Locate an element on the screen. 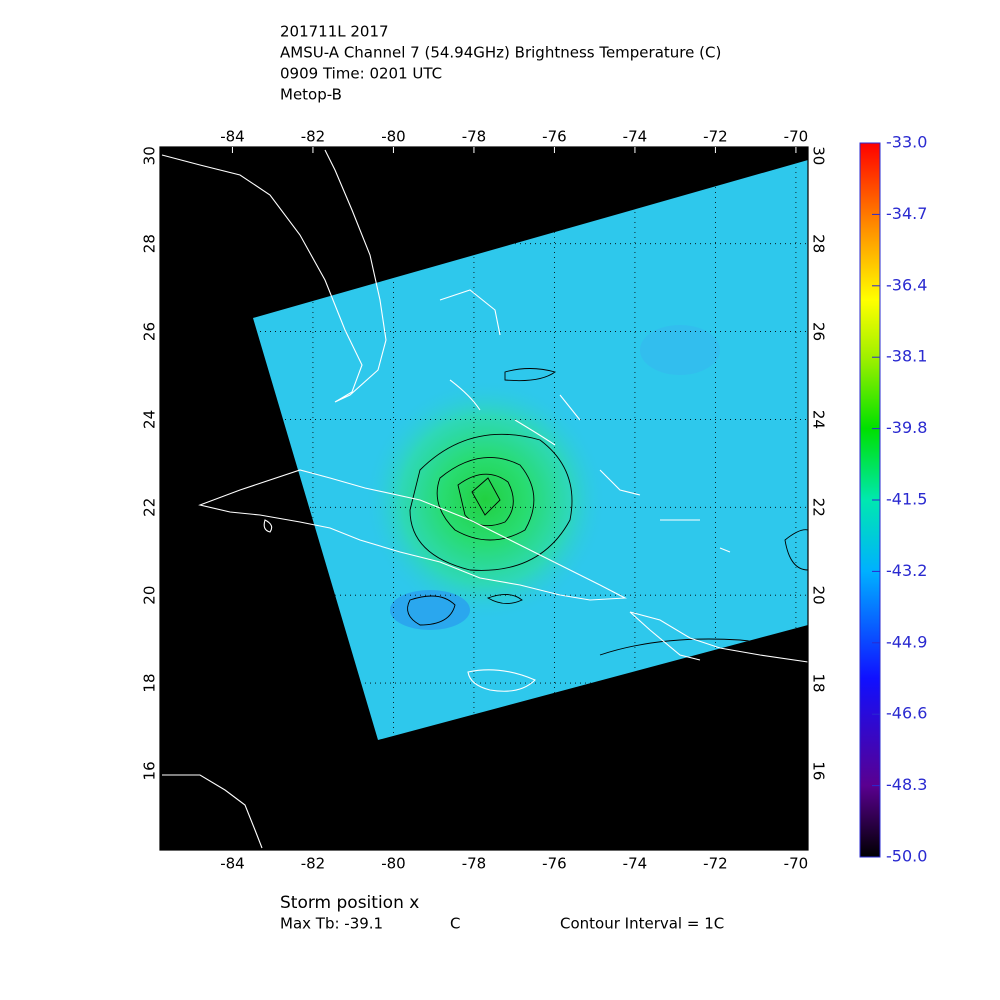 This screenshot has width=1000, height=1000. colorbar-tick-label: -48.3 is located at coordinates (906, 784).